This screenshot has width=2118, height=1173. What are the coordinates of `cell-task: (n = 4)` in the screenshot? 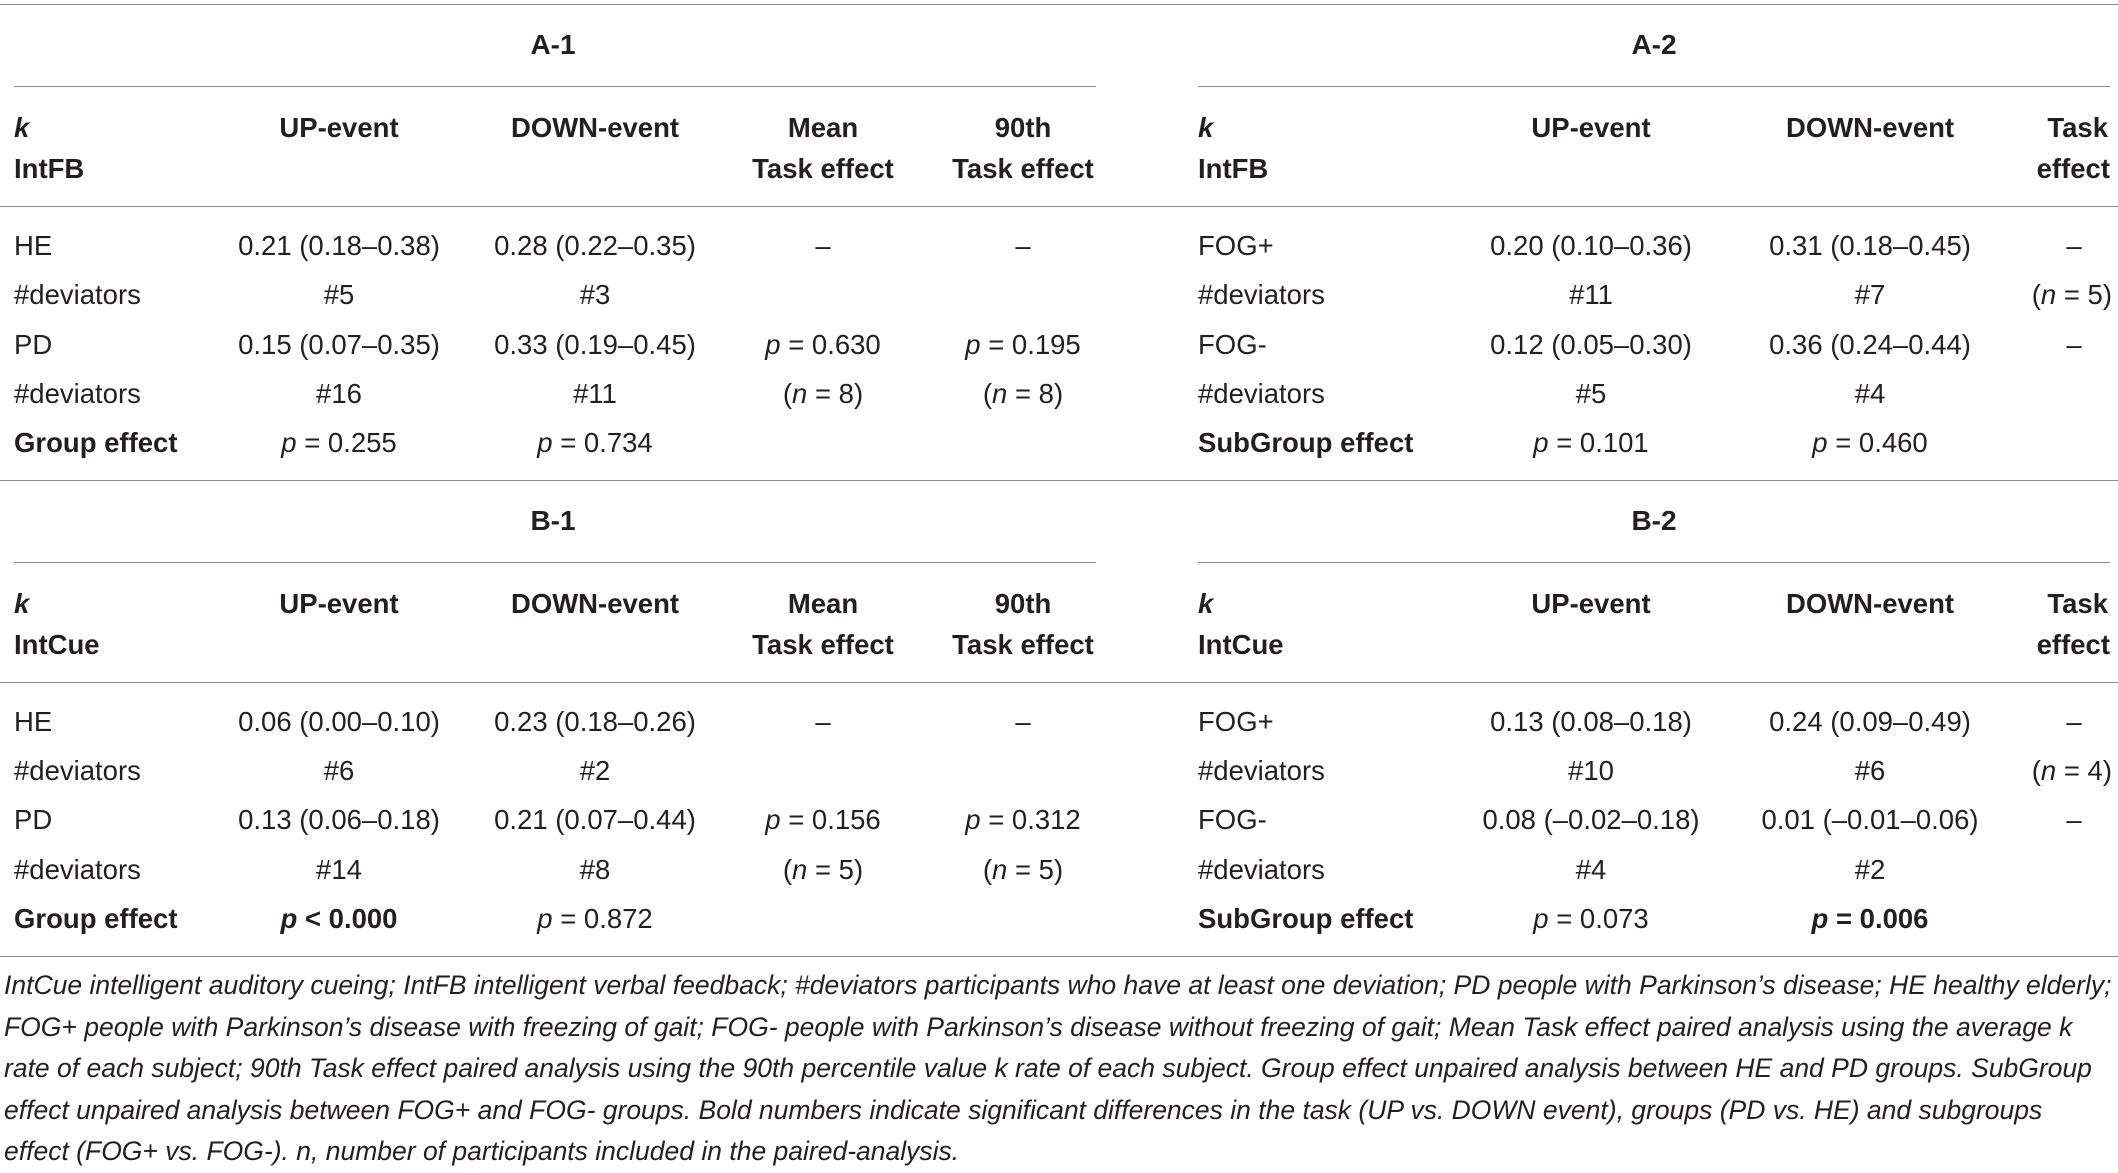 It's located at (2071, 770).